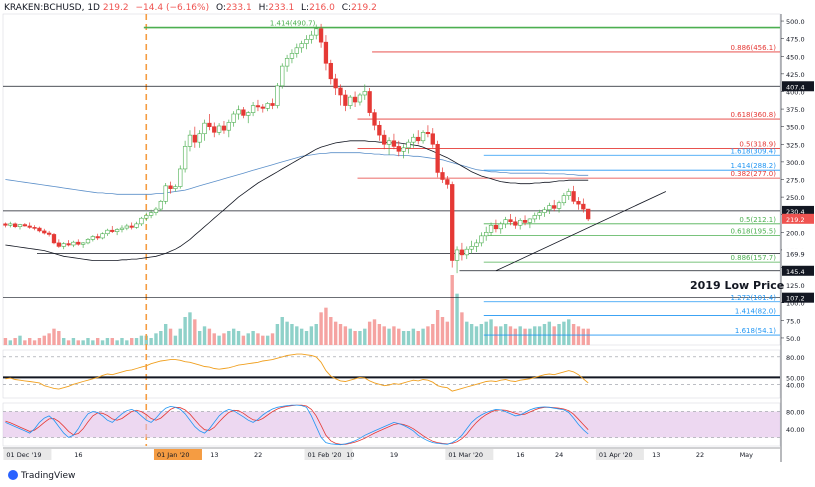 This screenshot has width=815, height=487. What do you see at coordinates (616, 455) in the screenshot?
I see `date-tick-label: 01 Apr '20` at bounding box center [616, 455].